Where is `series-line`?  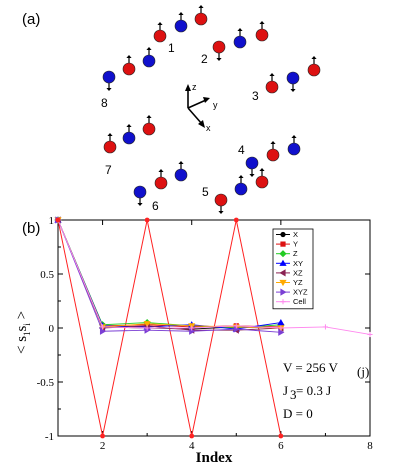
series-line is located at coordinates (169, 276).